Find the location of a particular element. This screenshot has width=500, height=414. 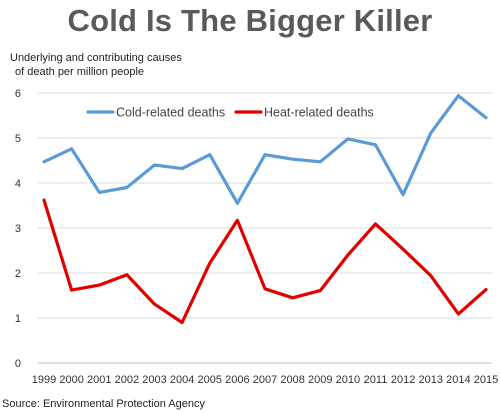

x-tick-label: 2014 is located at coordinates (458, 380).